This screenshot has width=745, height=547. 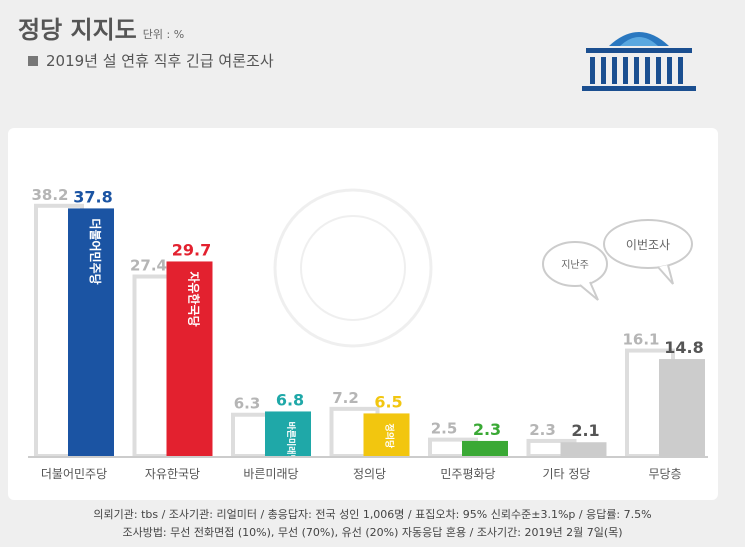 I want to click on value-current-0: 37.8, so click(x=92, y=196).